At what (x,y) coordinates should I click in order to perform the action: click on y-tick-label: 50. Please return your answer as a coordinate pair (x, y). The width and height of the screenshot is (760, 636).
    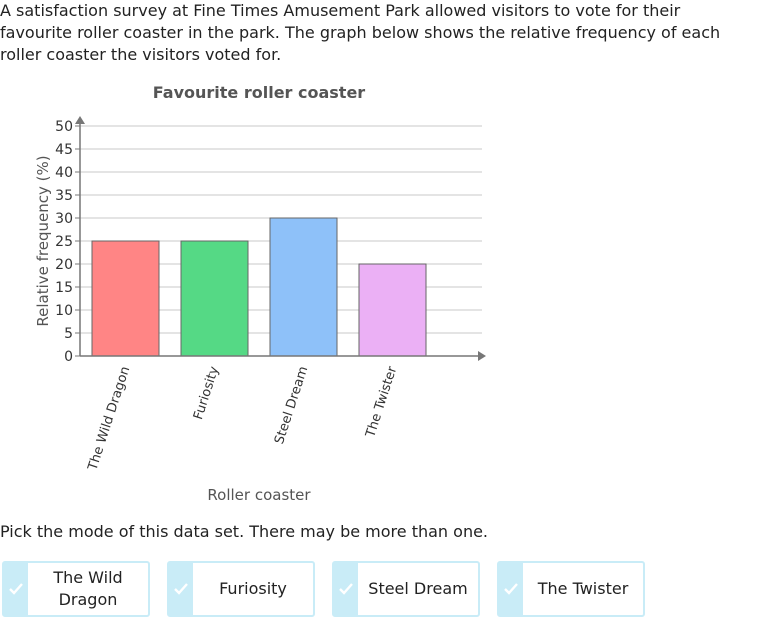
    Looking at the image, I should click on (64, 127).